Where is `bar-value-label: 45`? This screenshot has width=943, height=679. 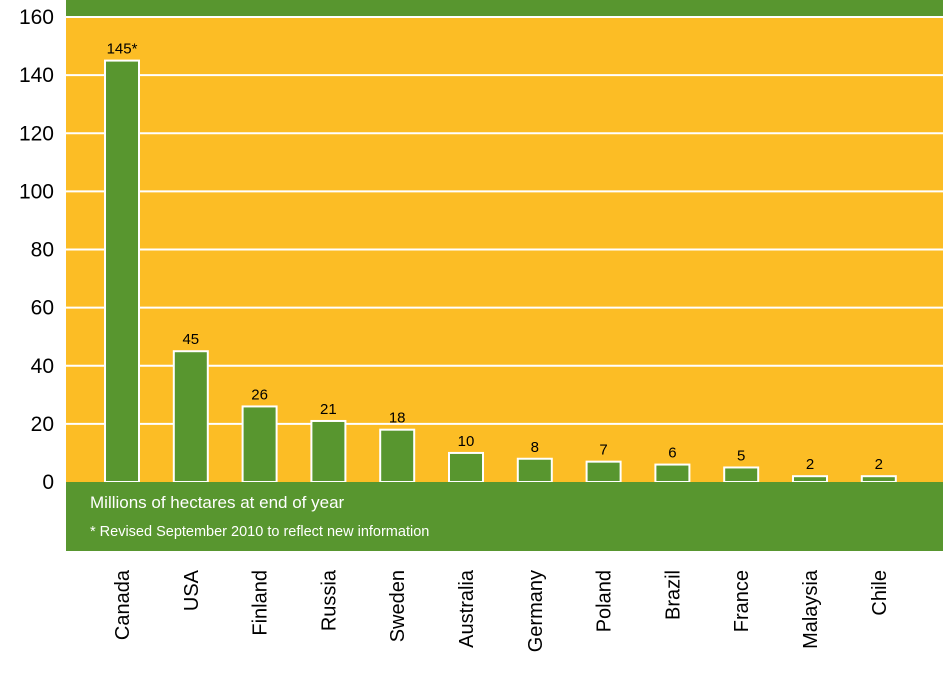
bar-value-label: 45 is located at coordinates (190, 339).